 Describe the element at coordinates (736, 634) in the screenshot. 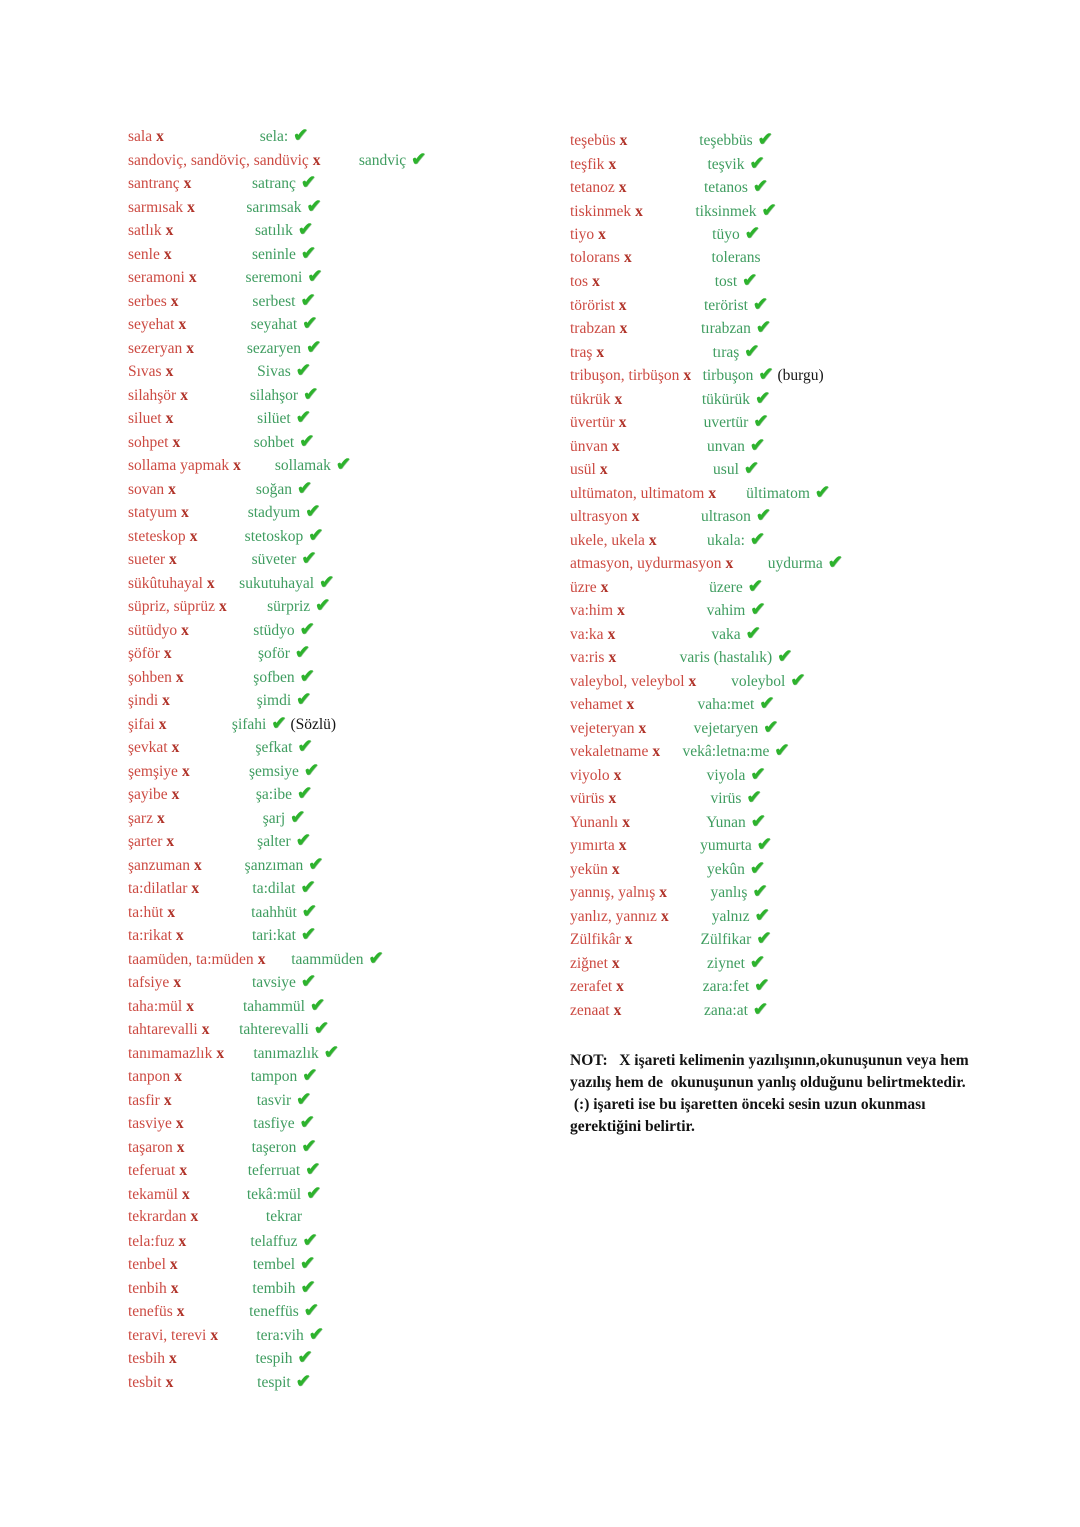

I see `correct-word: vaka ✔` at that location.